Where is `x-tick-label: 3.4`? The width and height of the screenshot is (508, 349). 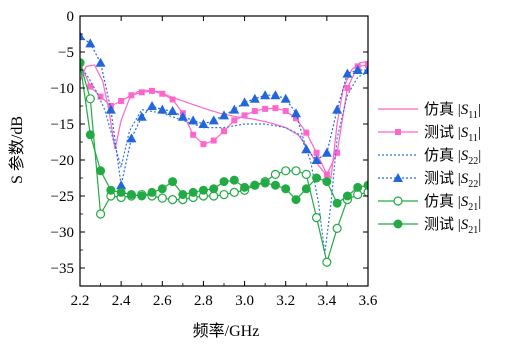
x-tick-label: 3.4 is located at coordinates (326, 301).